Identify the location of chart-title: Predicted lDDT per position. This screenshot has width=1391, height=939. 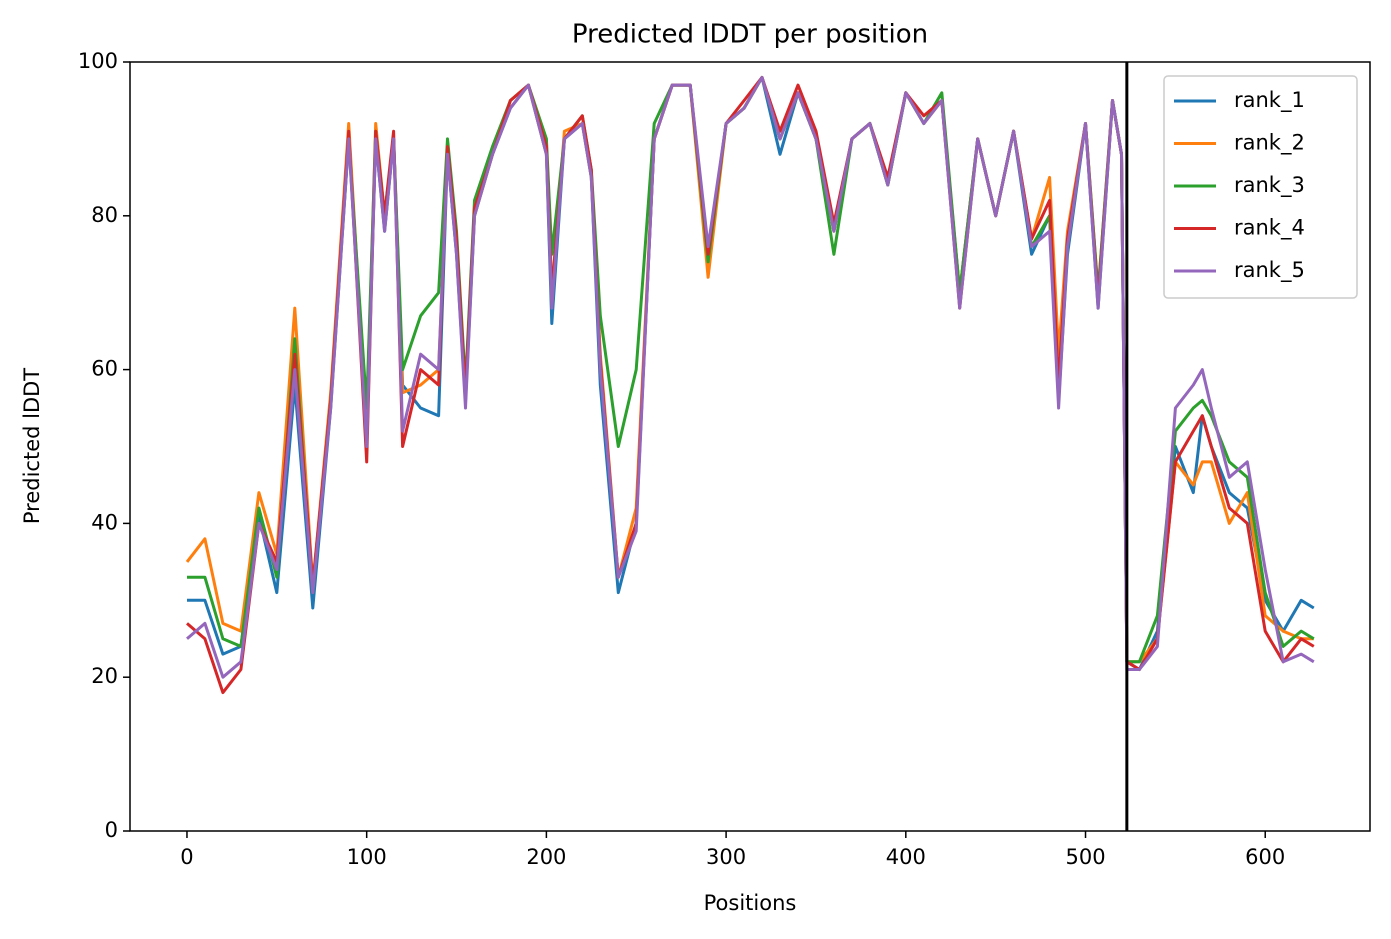
(750, 35).